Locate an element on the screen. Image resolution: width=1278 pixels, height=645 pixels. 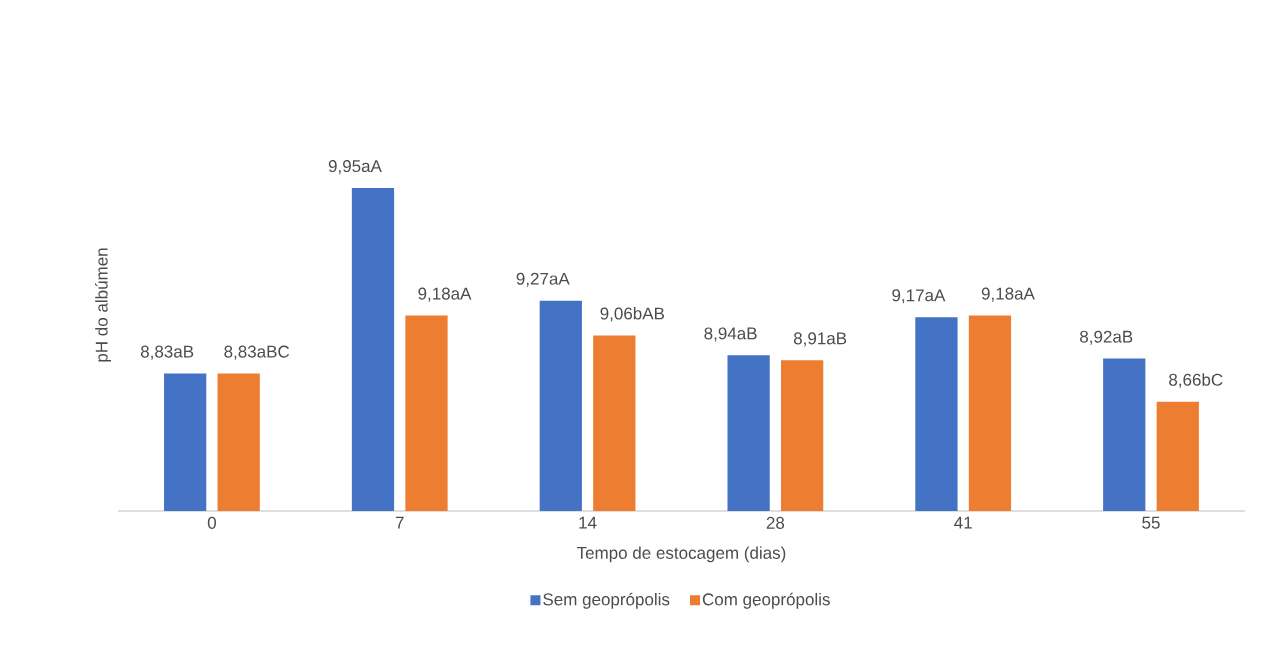
data-label: 8,92aB is located at coordinates (1106, 337).